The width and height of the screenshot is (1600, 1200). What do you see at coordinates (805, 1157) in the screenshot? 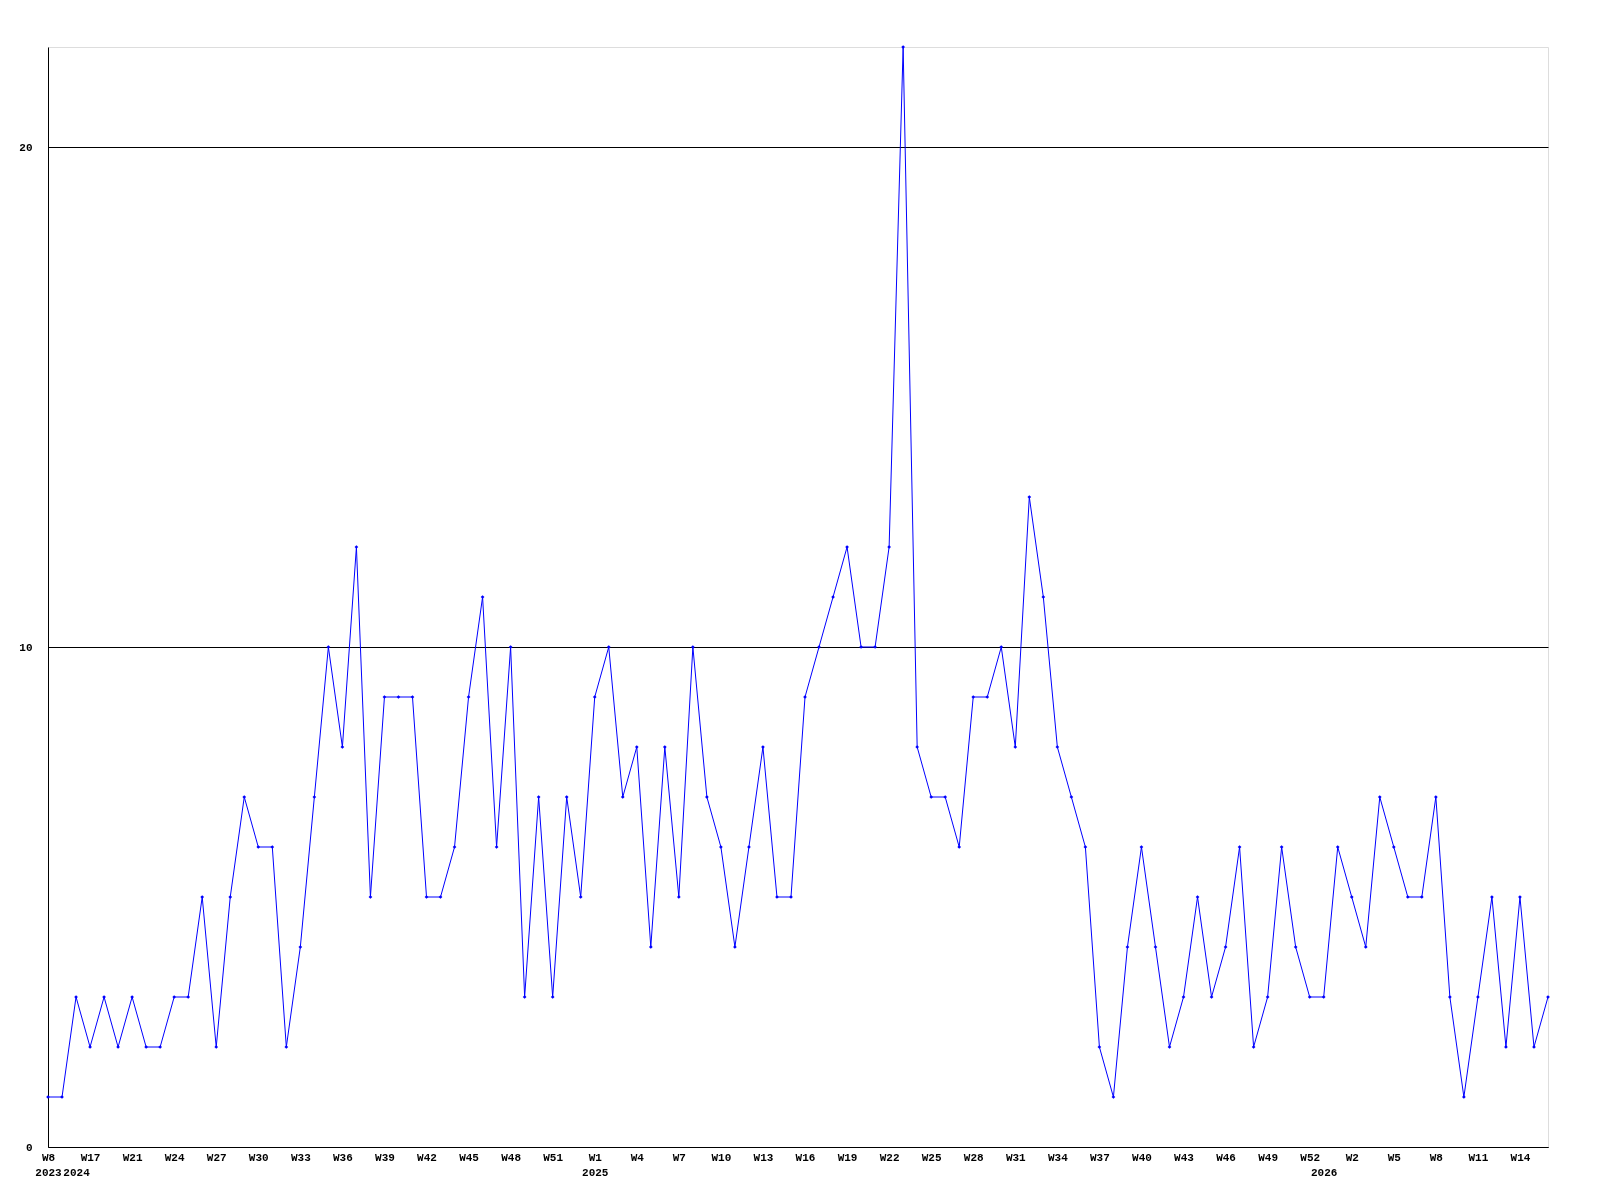
I see `x-tick-label: W16` at bounding box center [805, 1157].